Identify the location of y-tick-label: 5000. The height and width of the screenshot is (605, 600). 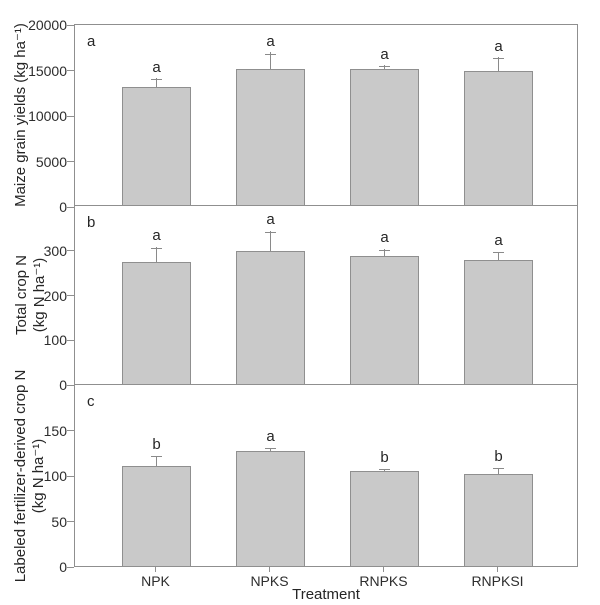
(51, 161).